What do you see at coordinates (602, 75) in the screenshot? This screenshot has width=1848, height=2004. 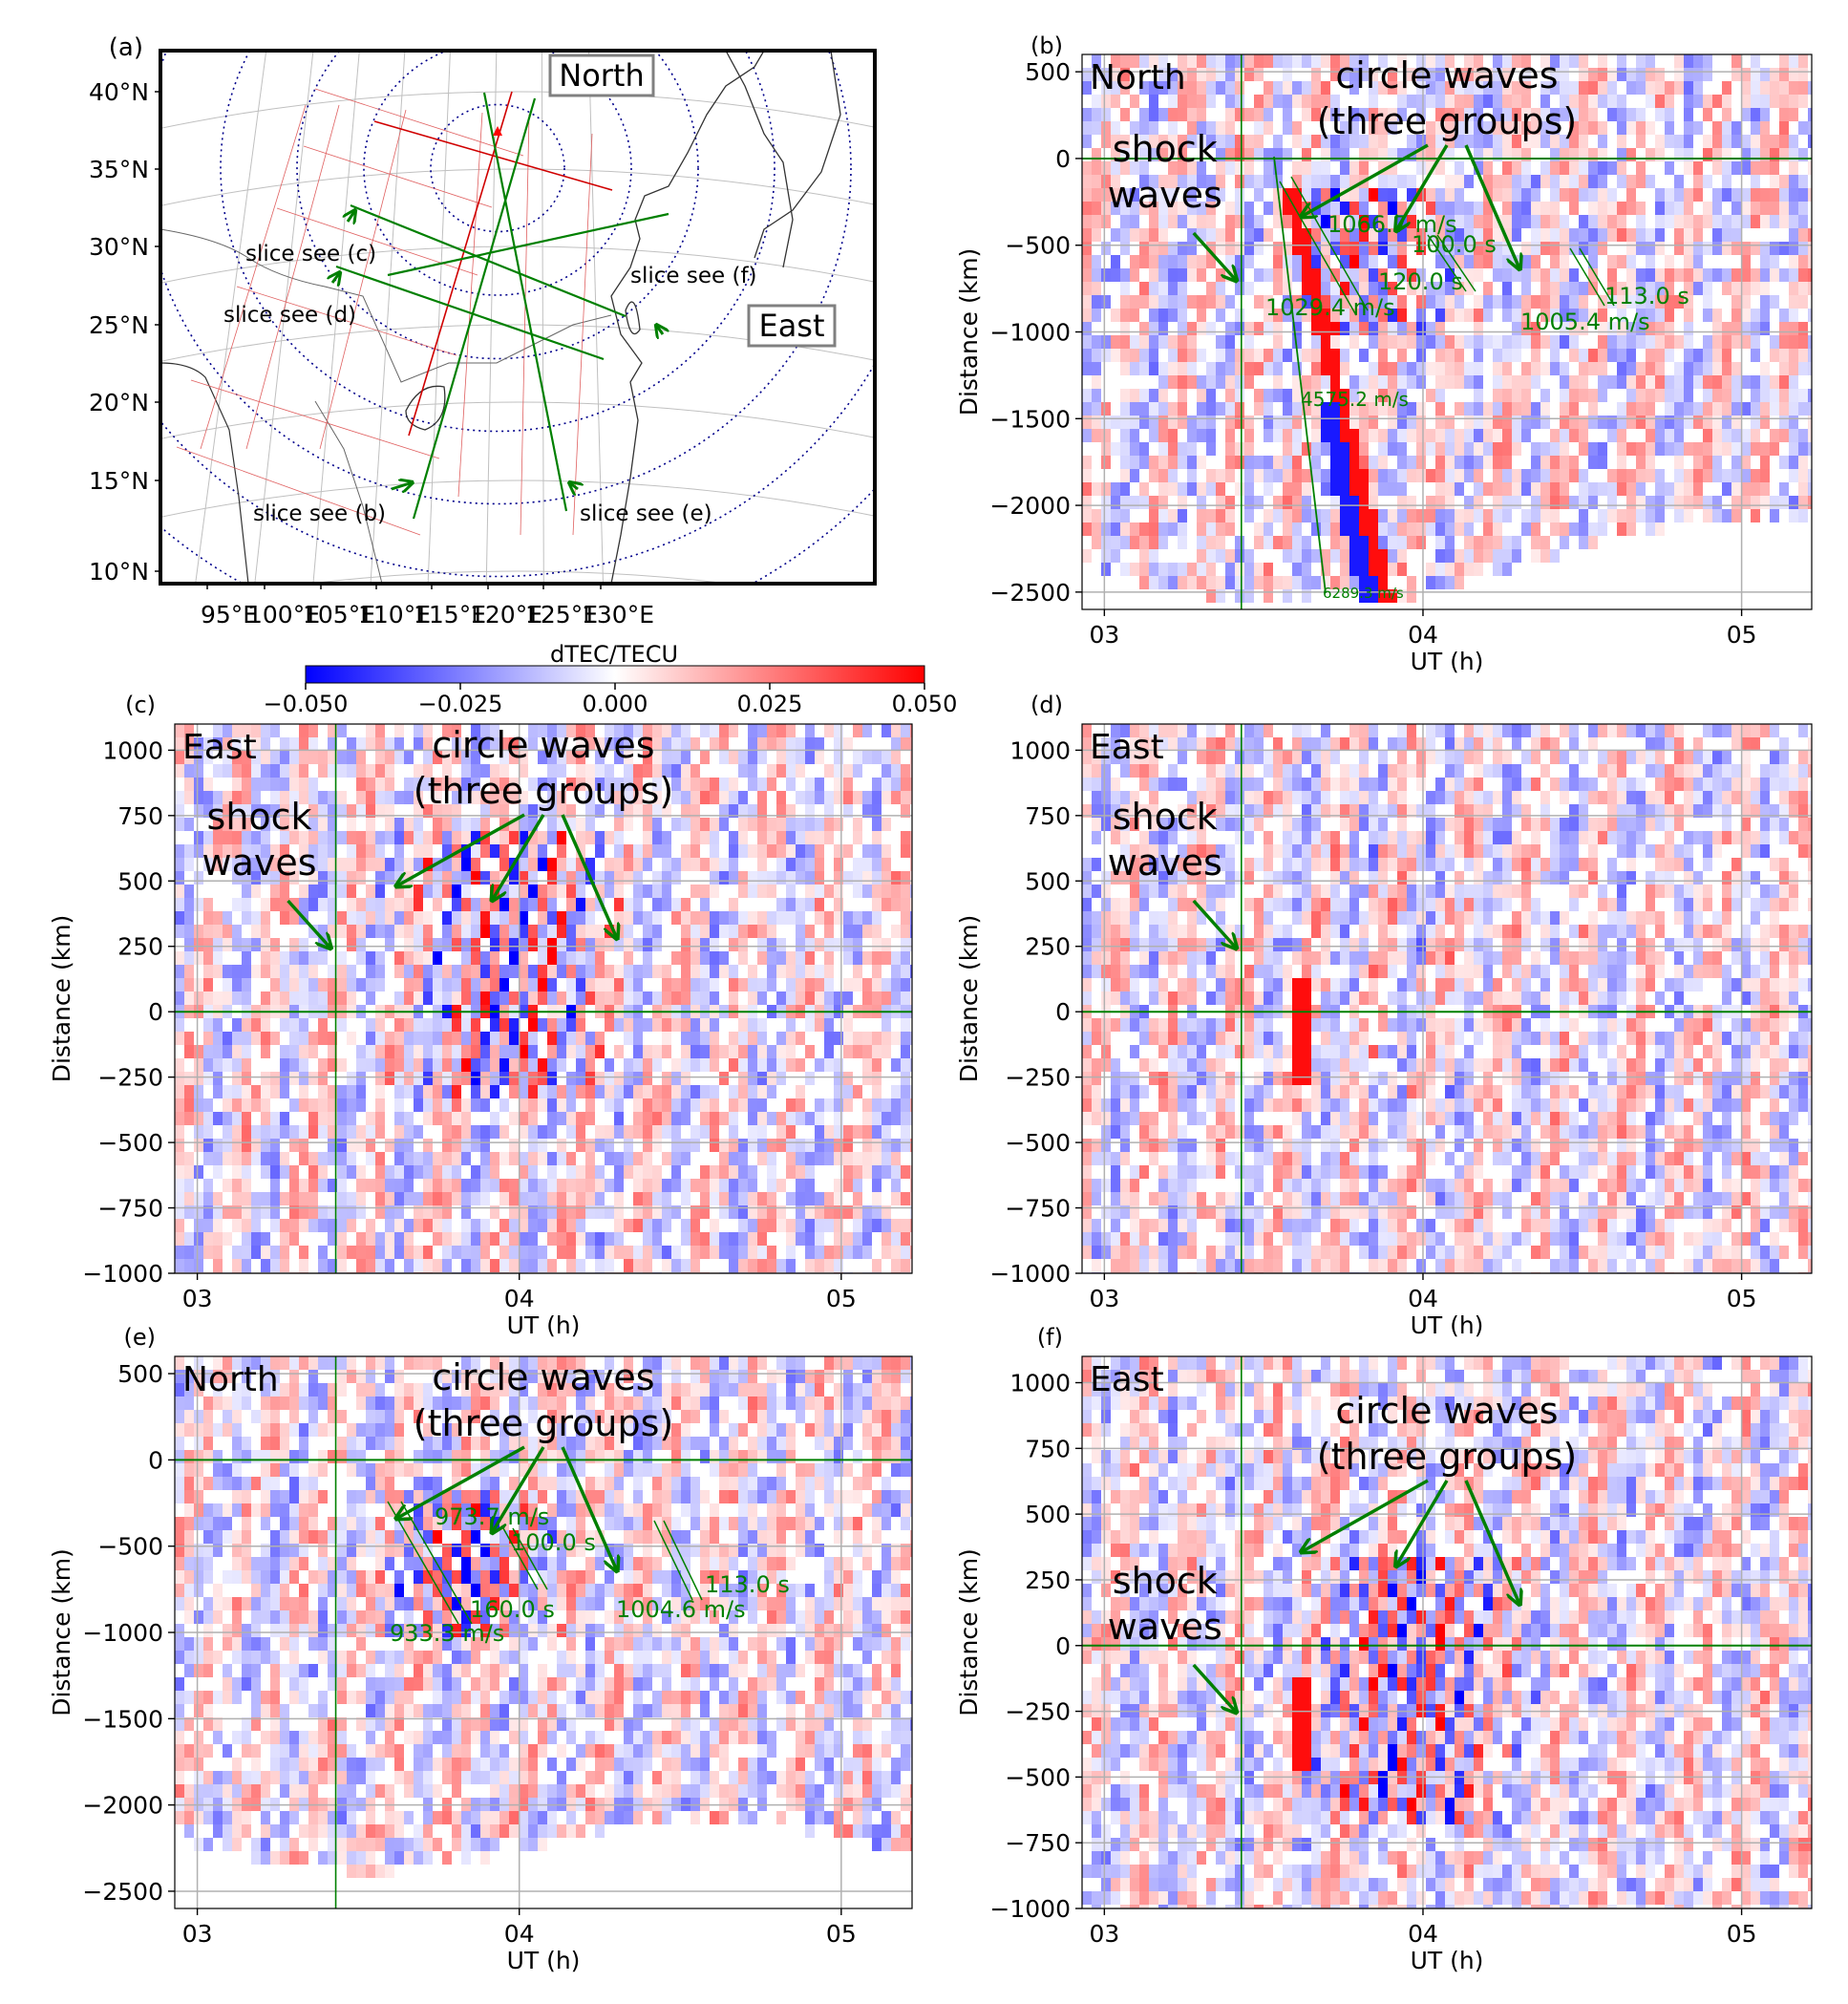 I see `direction-label-north: North` at bounding box center [602, 75].